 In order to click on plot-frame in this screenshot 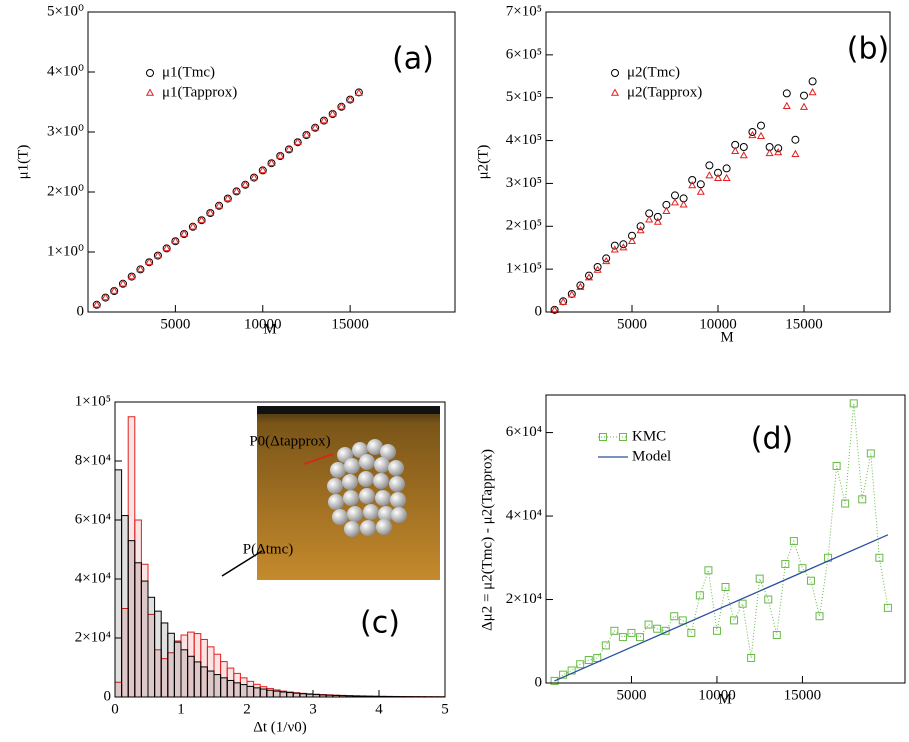, I will do `click(280, 549)`.